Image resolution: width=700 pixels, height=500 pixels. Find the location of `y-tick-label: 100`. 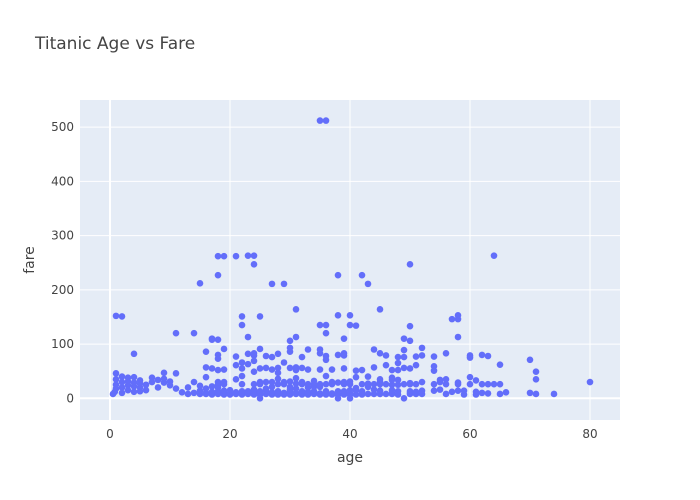

y-tick-label: 100 is located at coordinates (62, 344).